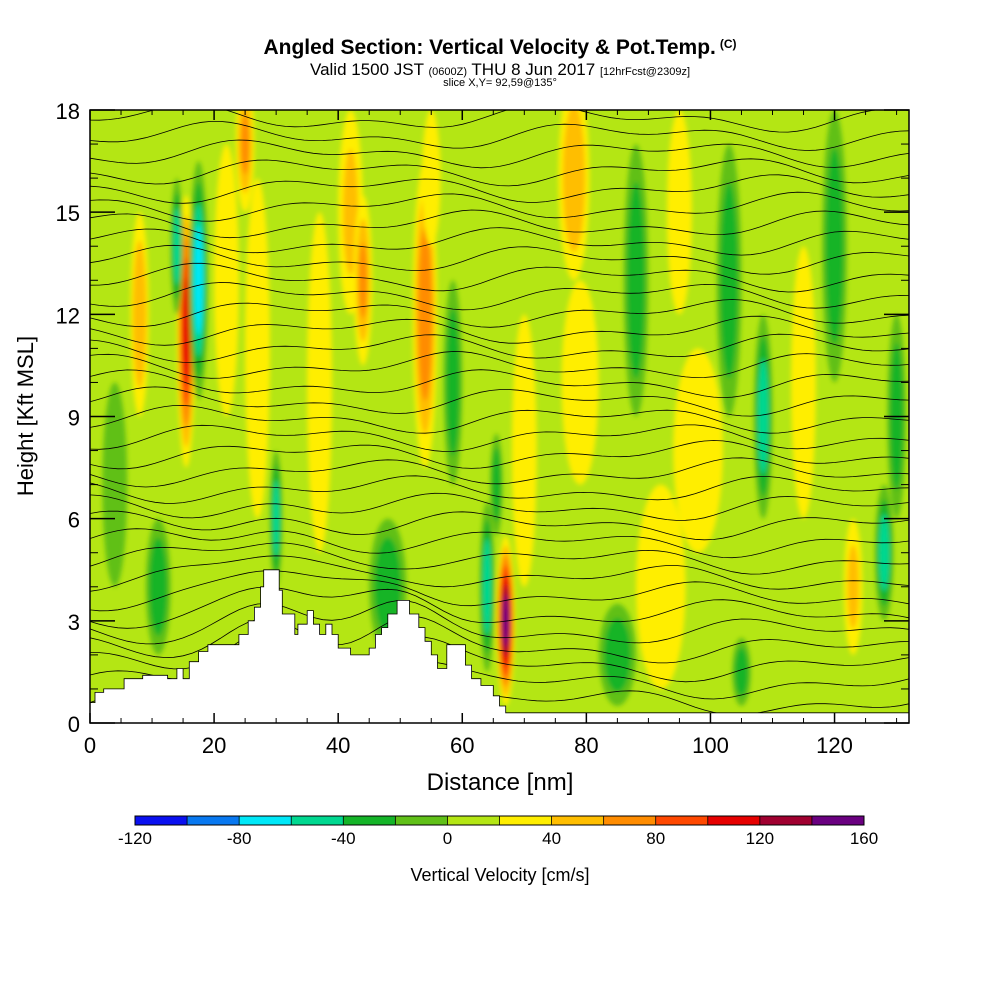 The image size is (1000, 1000). Describe the element at coordinates (338, 745) in the screenshot. I see `x-tick-label: 40` at that location.